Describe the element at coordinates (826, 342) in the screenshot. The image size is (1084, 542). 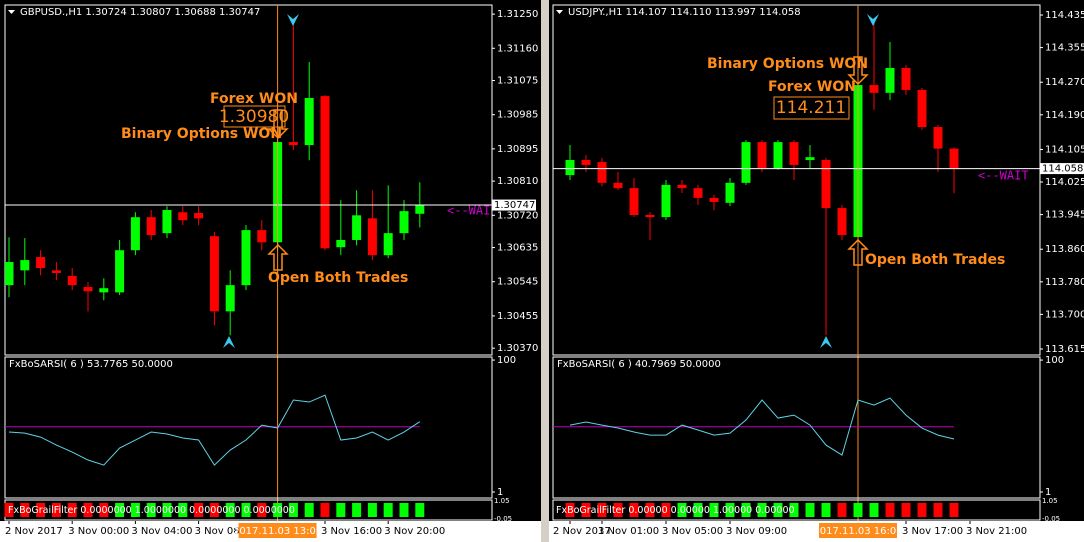
I see `signal-marker` at that location.